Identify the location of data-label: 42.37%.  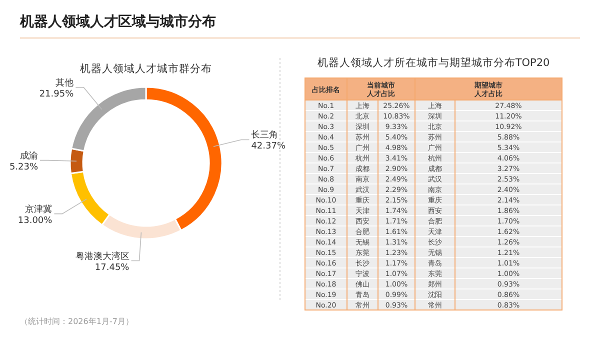
(268, 147).